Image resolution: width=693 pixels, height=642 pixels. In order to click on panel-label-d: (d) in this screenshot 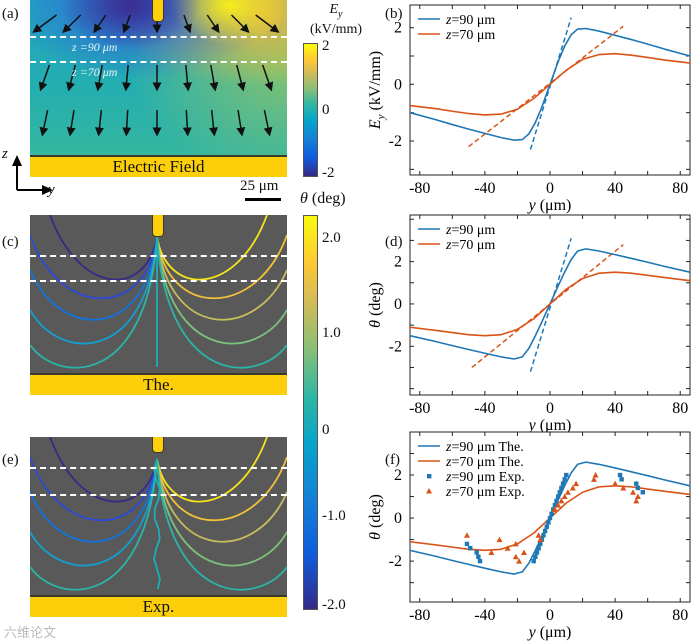, I will do `click(394, 242)`.